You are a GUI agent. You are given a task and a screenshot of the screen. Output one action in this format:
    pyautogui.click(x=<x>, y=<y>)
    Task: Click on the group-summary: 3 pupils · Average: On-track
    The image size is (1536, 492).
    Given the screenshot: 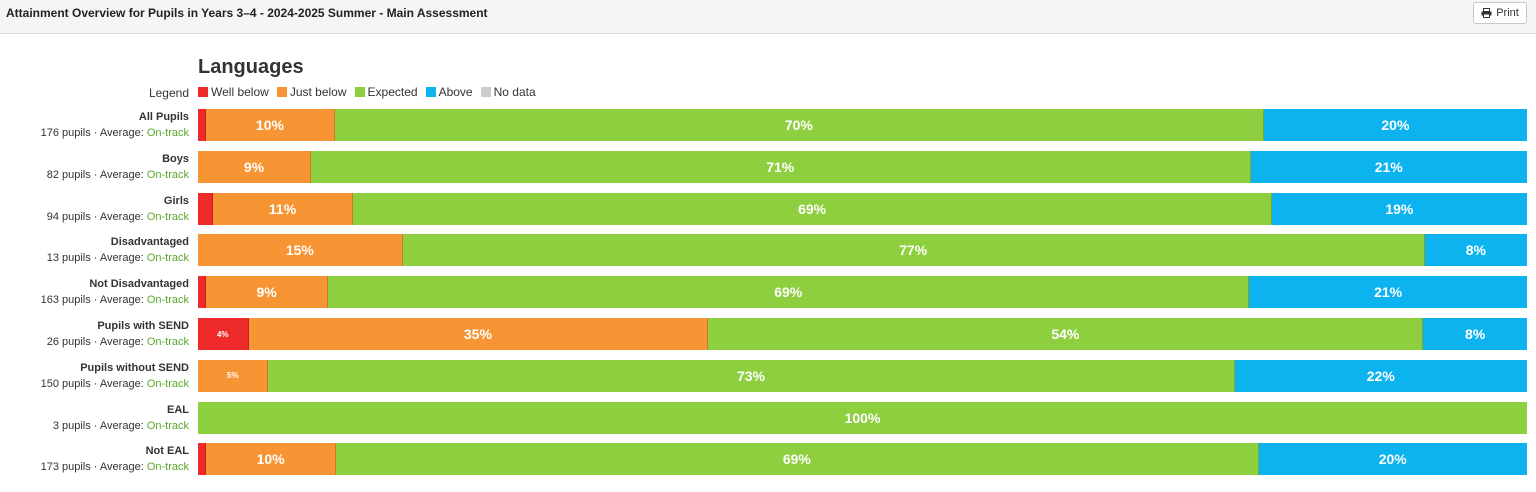 What is the action you would take?
    pyautogui.click(x=120, y=425)
    